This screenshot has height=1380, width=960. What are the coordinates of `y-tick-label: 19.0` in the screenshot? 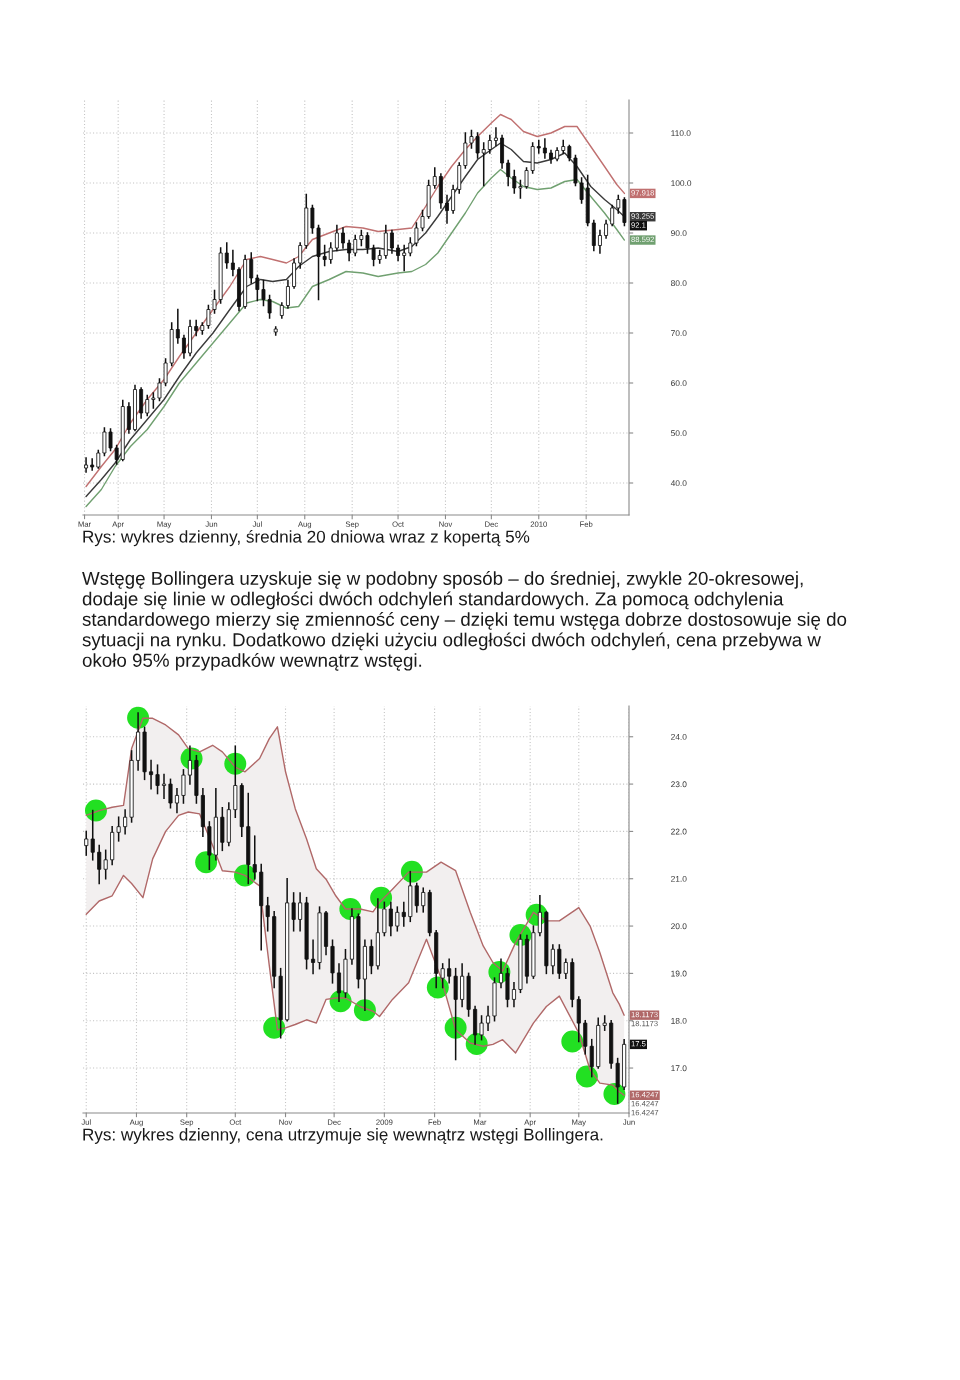 It's located at (679, 973).